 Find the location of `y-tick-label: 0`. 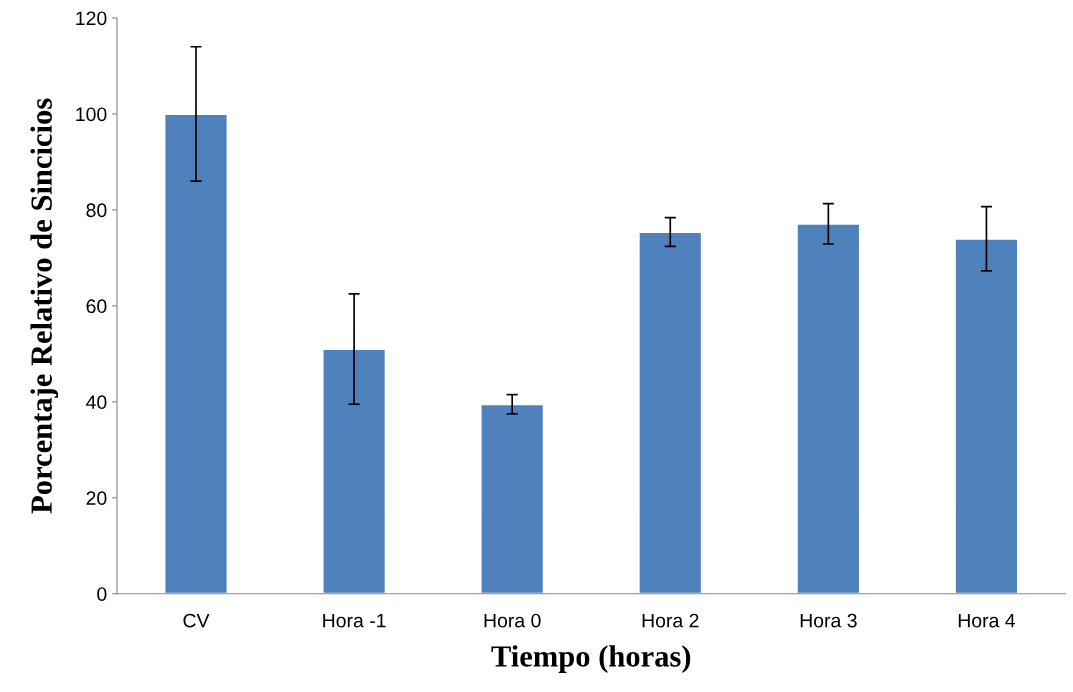

y-tick-label: 0 is located at coordinates (102, 594).